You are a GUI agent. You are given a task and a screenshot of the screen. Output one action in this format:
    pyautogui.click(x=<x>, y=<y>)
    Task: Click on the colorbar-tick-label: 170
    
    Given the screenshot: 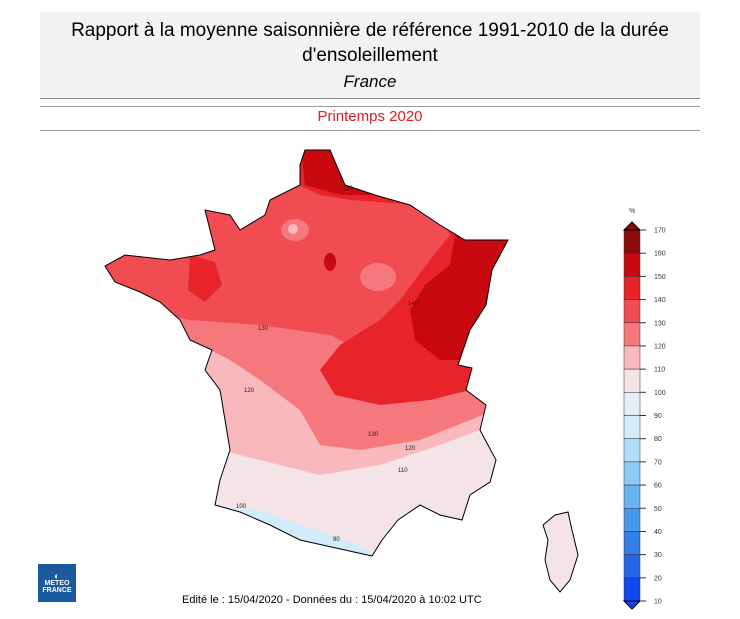 What is the action you would take?
    pyautogui.click(x=660, y=231)
    